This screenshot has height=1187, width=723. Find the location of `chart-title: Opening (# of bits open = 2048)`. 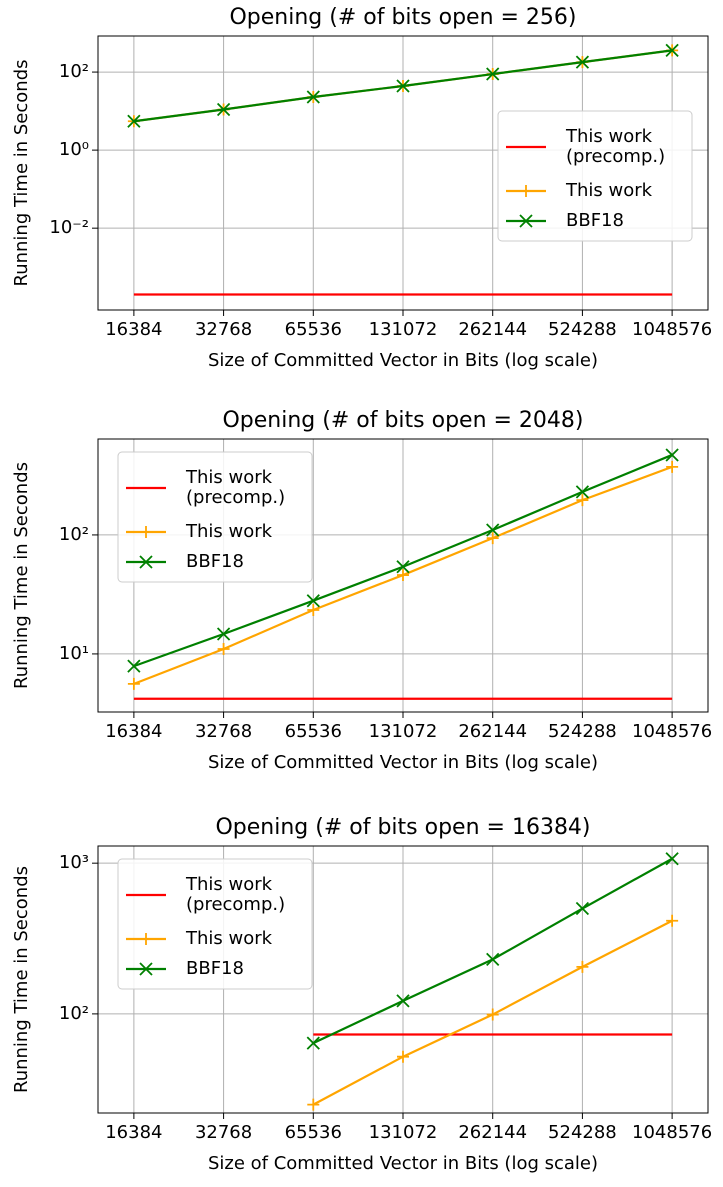

chart-title: Opening (# of bits open = 2048) is located at coordinates (402, 420).